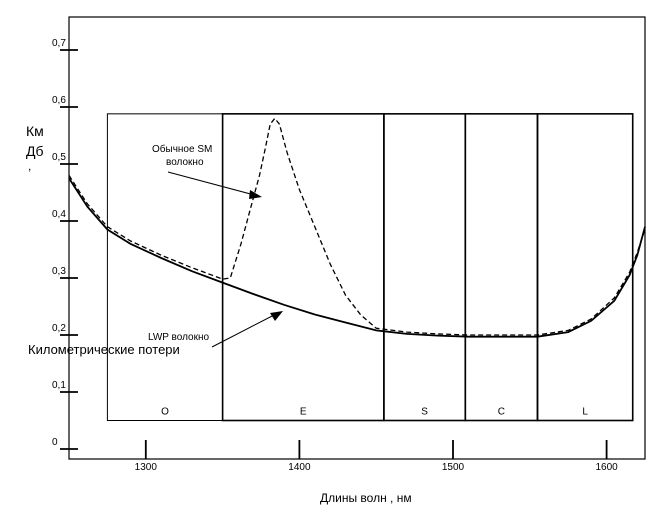 The image size is (672, 519). Describe the element at coordinates (165, 412) in the screenshot. I see `band-label-o: O` at that location.